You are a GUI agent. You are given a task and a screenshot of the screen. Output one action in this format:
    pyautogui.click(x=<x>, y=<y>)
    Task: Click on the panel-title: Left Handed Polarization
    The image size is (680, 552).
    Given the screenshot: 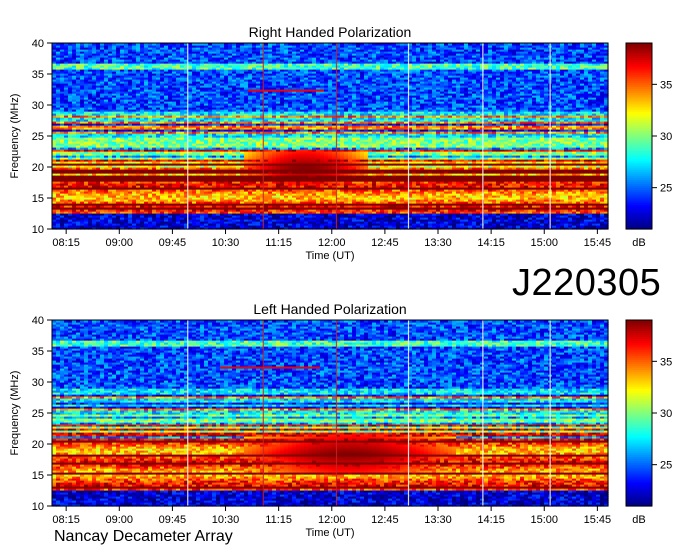 What is the action you would take?
    pyautogui.click(x=329, y=309)
    